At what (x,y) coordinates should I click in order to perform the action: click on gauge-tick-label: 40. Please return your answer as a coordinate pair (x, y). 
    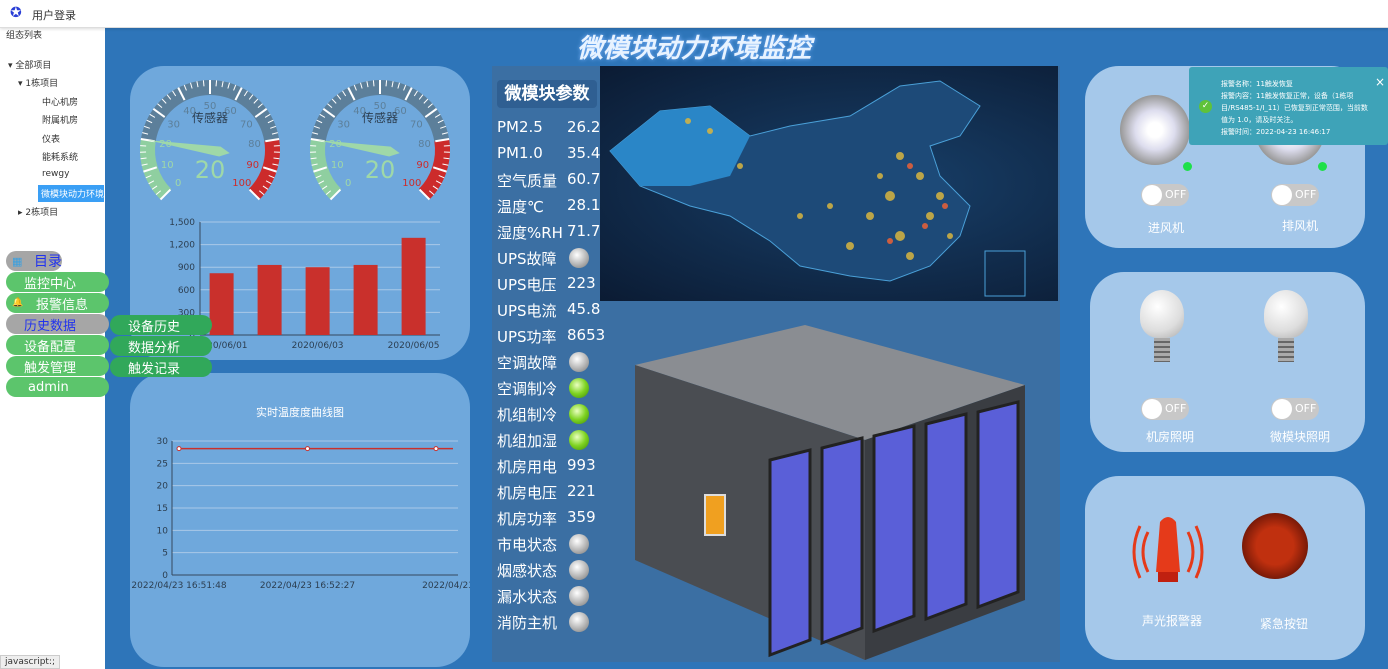
    Looking at the image, I should click on (359, 111).